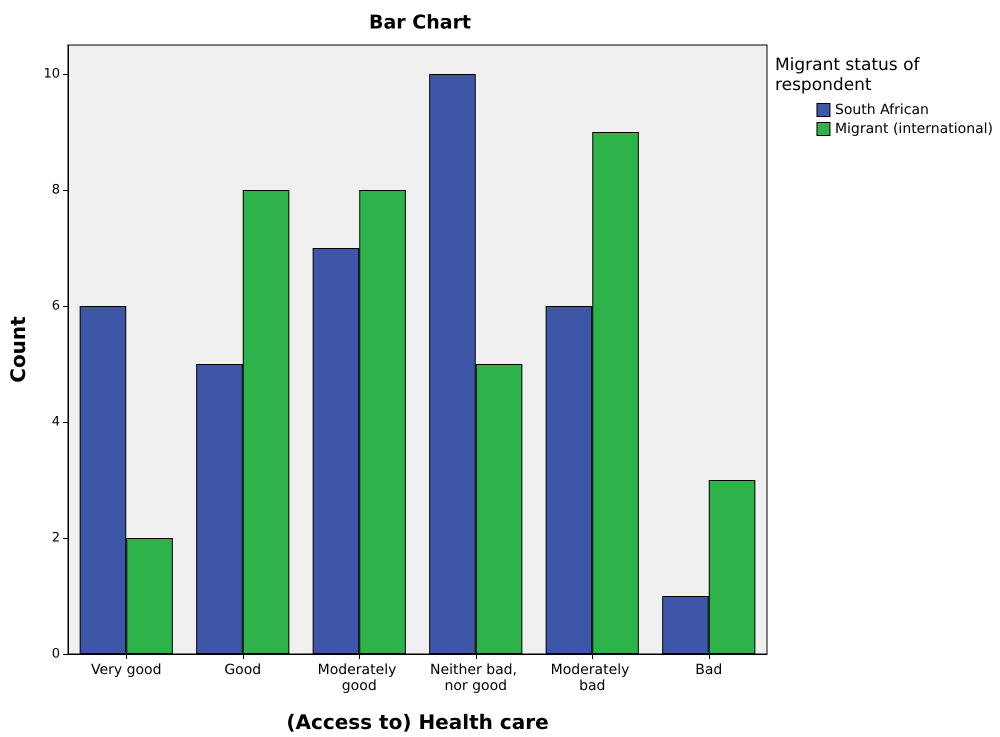 This screenshot has width=1000, height=737. Describe the element at coordinates (126, 670) in the screenshot. I see `x-tick-label: Very good` at that location.